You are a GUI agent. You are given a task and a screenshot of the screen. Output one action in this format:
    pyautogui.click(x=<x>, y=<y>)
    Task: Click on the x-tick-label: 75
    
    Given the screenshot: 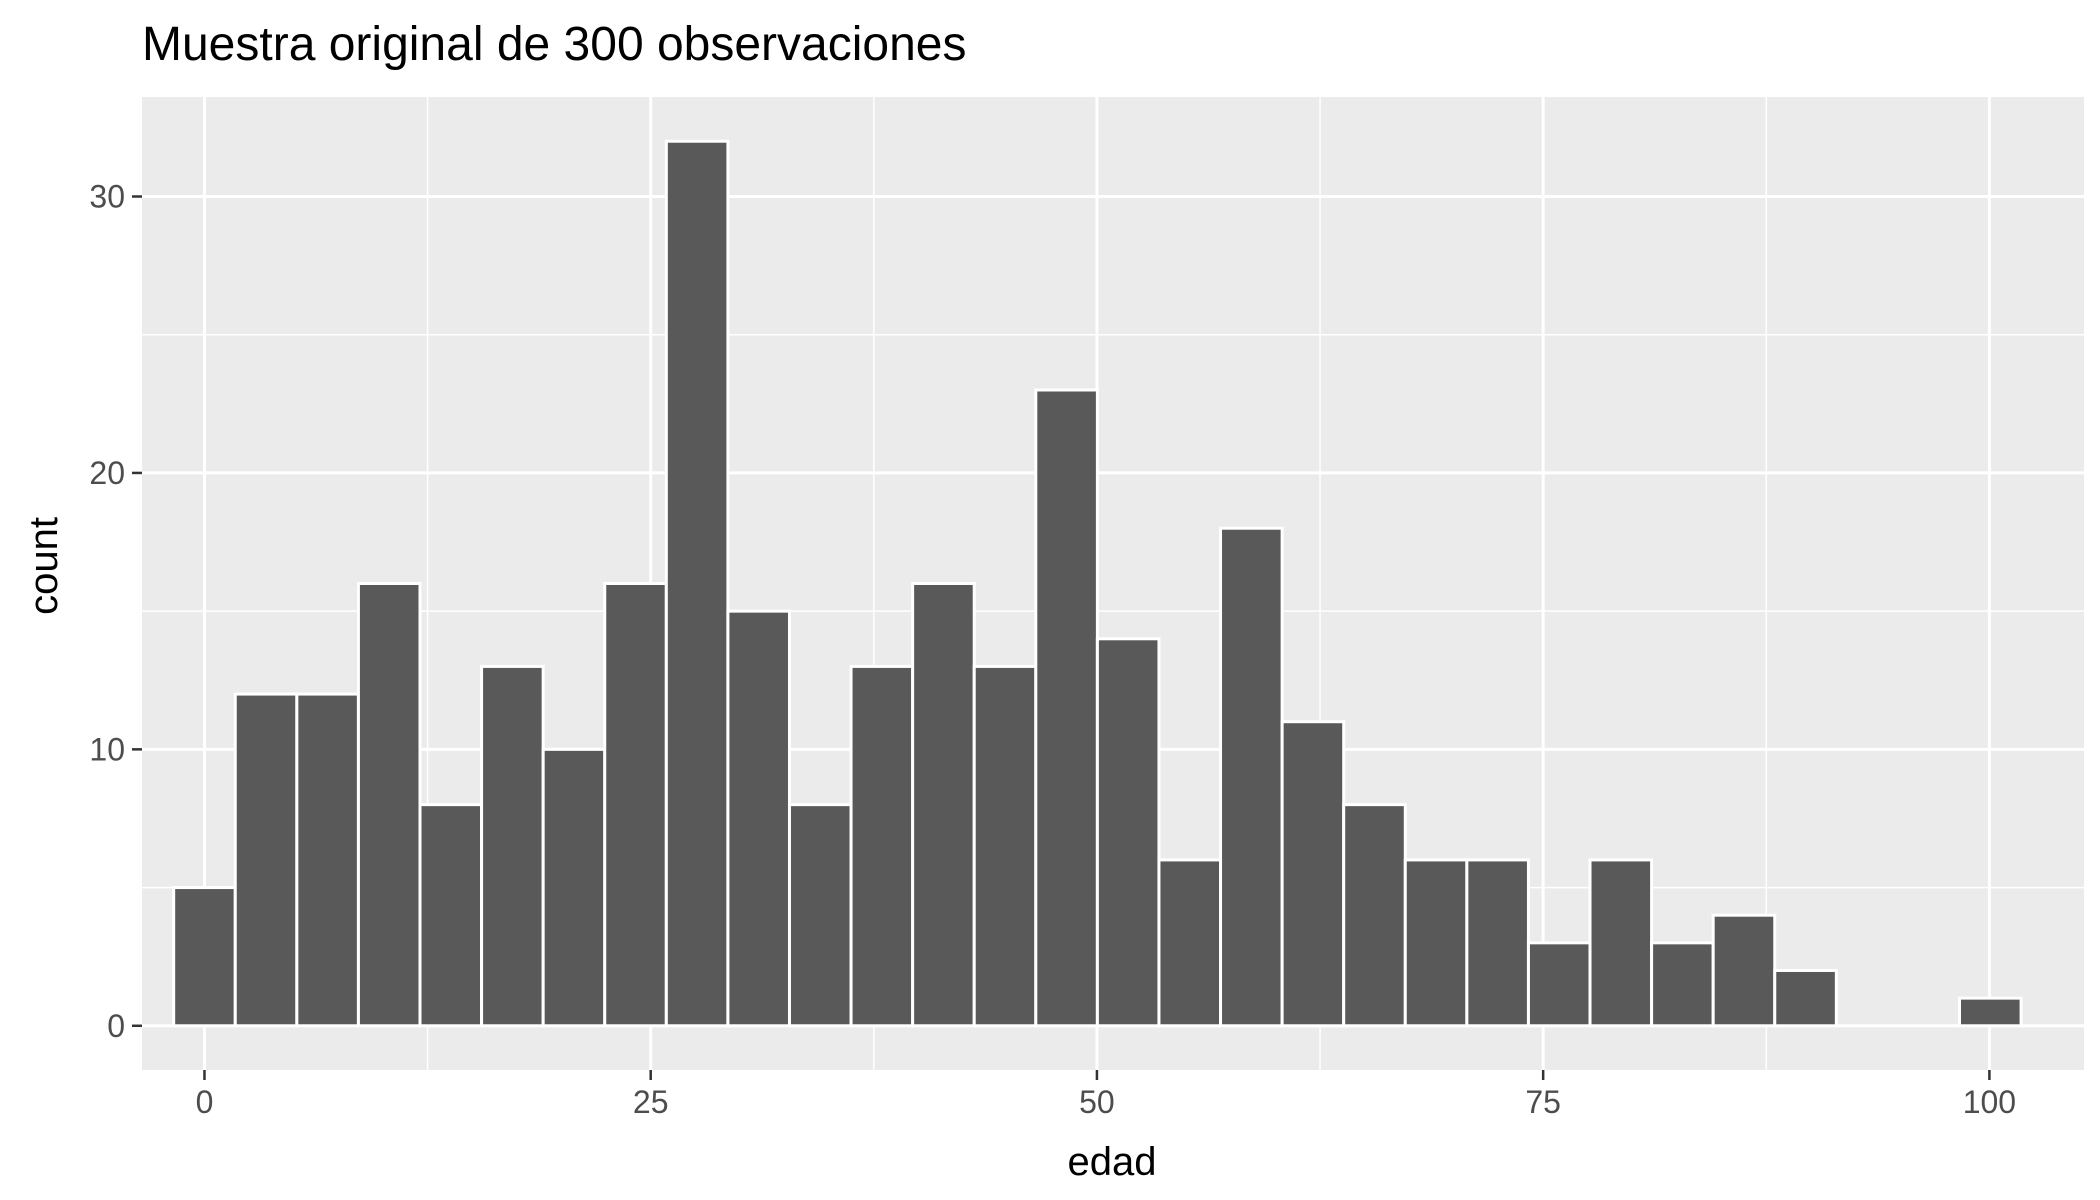 What is the action you would take?
    pyautogui.click(x=1543, y=1102)
    